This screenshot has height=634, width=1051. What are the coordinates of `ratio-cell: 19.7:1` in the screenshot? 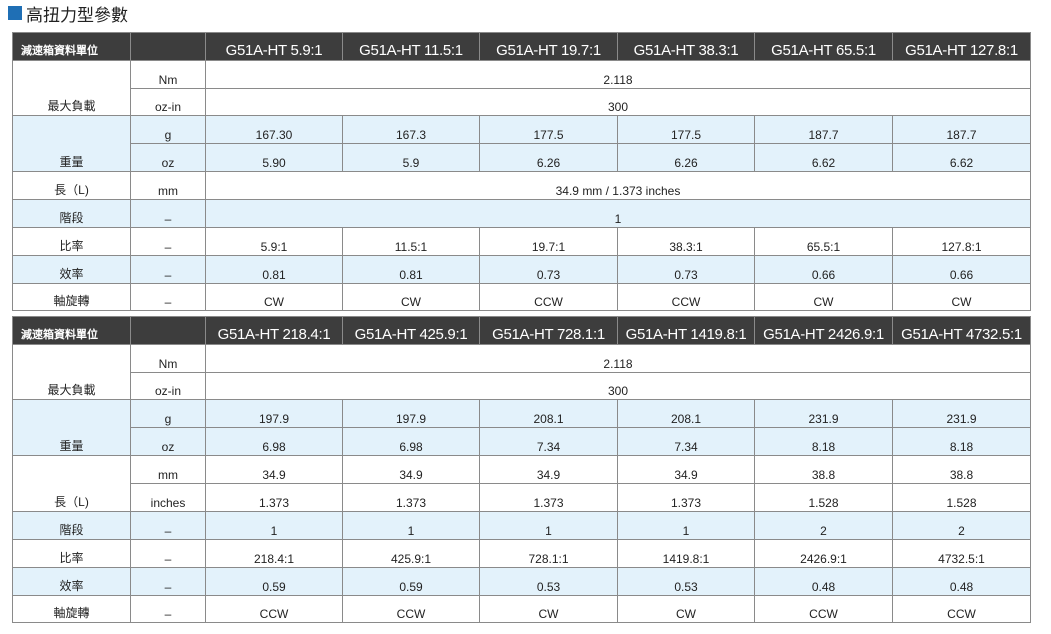 It's located at (548, 241).